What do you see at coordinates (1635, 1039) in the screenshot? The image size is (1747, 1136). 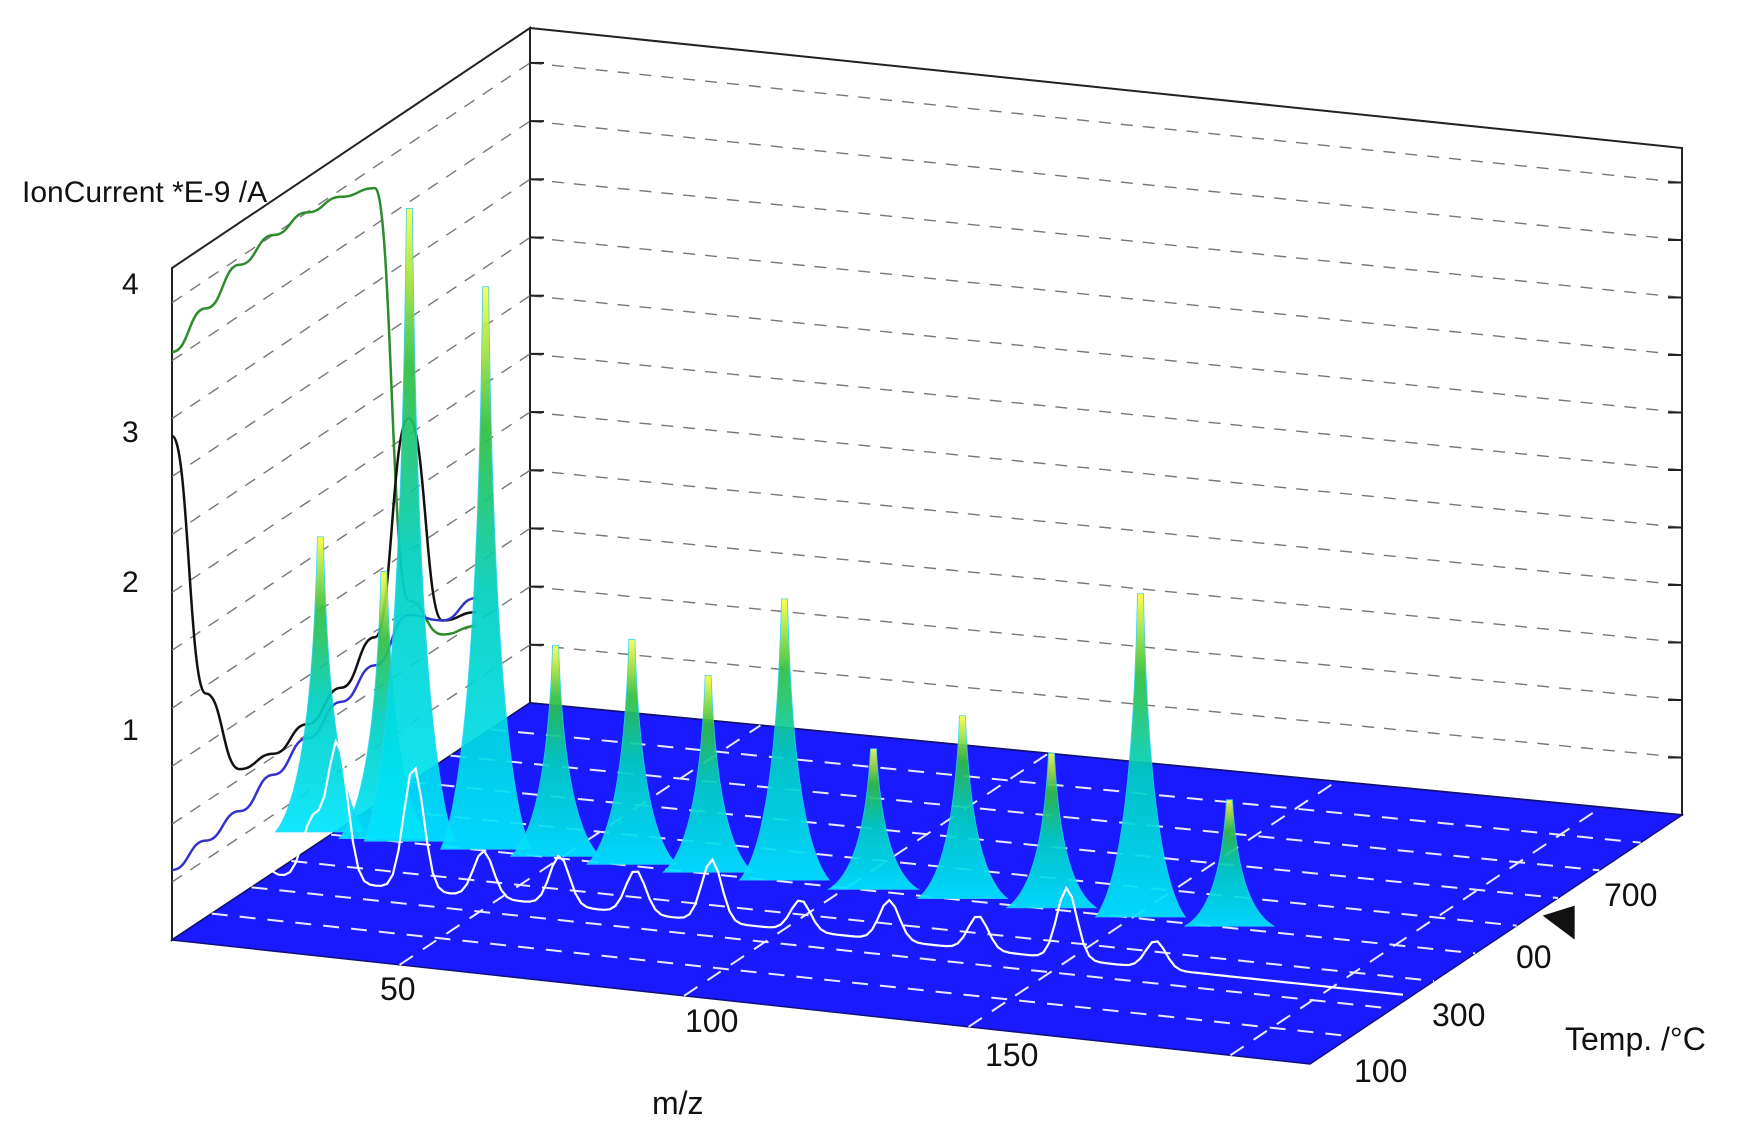 I see `y-axis-label: Temp. /°C` at bounding box center [1635, 1039].